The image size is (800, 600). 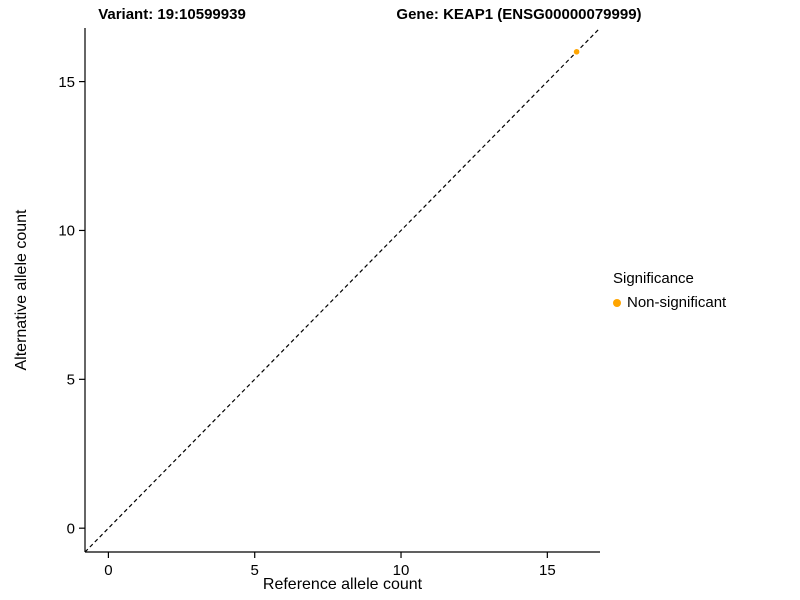 What do you see at coordinates (71, 528) in the screenshot?
I see `y-tick-label: 0` at bounding box center [71, 528].